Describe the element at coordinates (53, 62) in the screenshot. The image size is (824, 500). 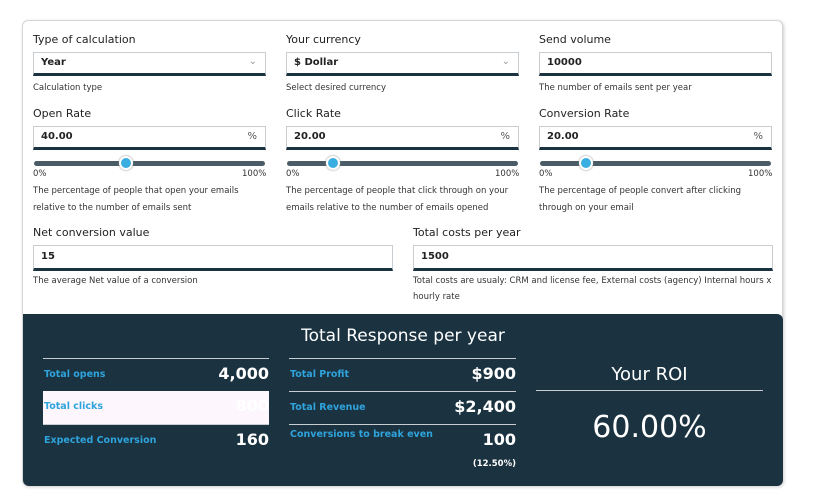
I see `calc-type-value: Year` at that location.